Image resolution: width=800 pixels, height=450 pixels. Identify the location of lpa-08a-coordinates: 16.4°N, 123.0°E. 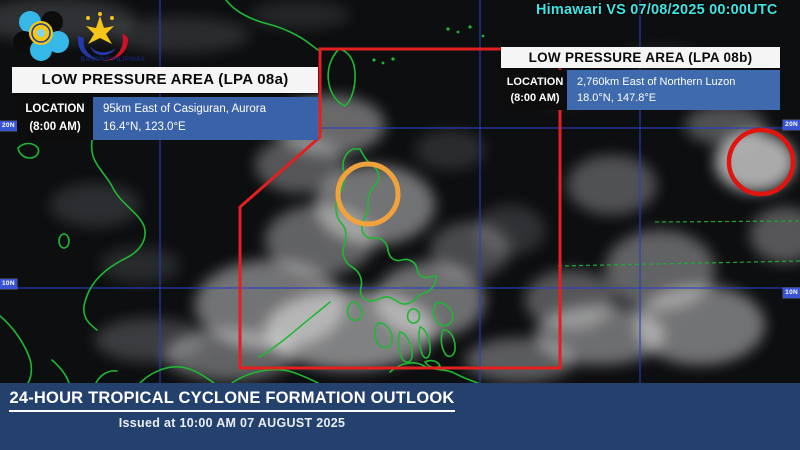
(144, 126).